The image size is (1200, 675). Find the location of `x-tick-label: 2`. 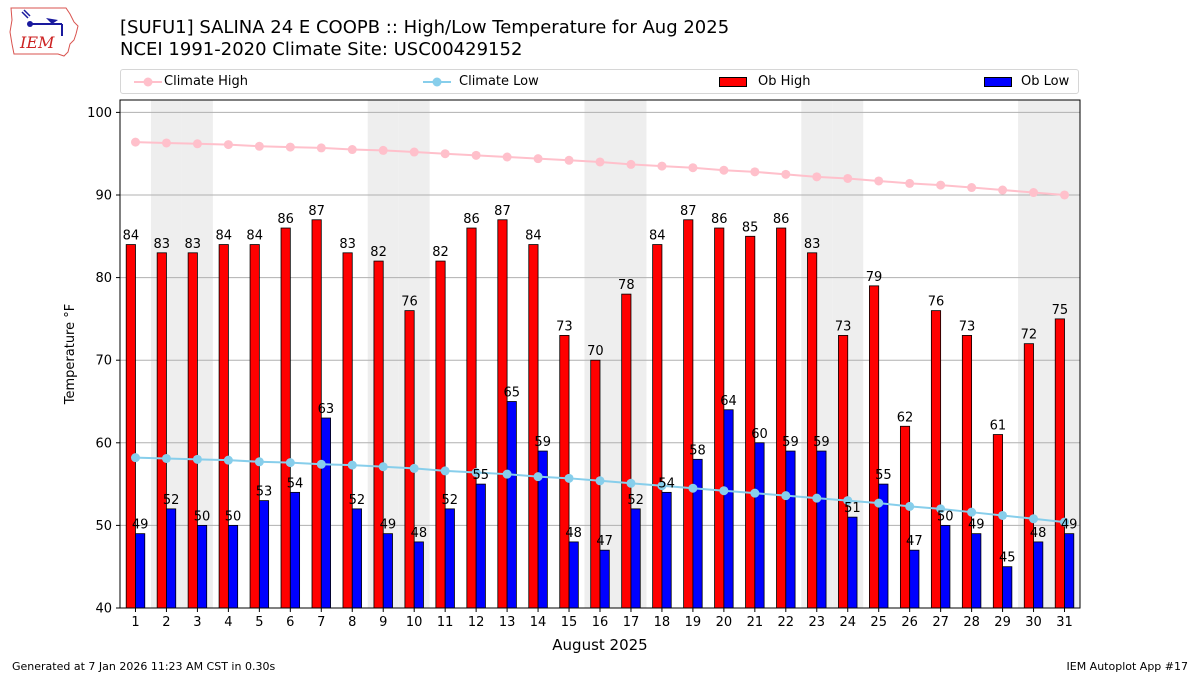

x-tick-label: 2 is located at coordinates (166, 622).